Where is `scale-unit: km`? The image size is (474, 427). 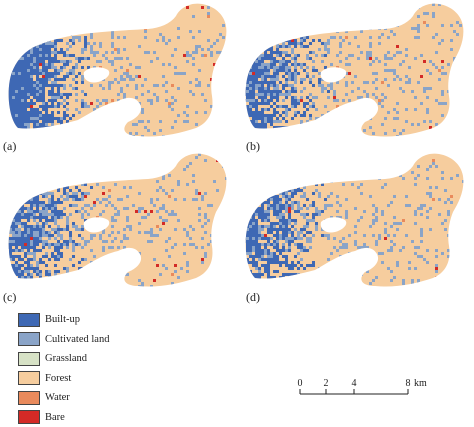
scale-unit: km is located at coordinates (420, 383).